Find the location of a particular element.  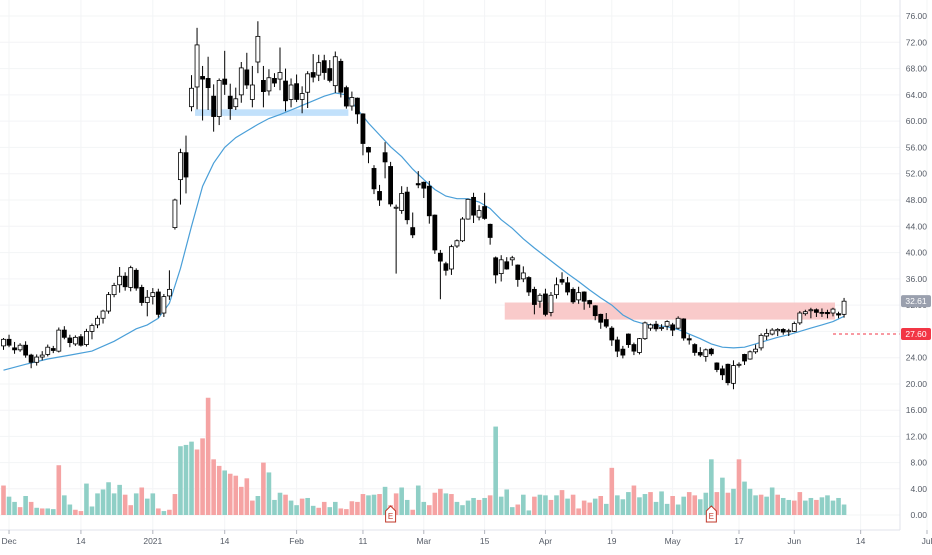

price-label: 32.61 is located at coordinates (916, 301).